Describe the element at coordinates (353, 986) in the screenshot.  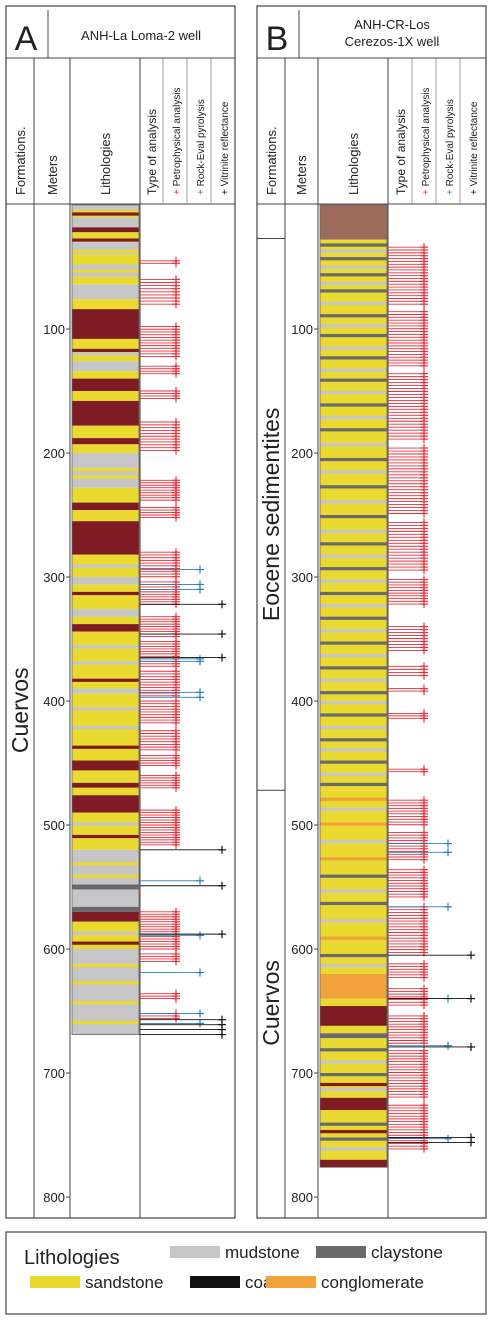
I see `lithology-bed-conglomerate` at that location.